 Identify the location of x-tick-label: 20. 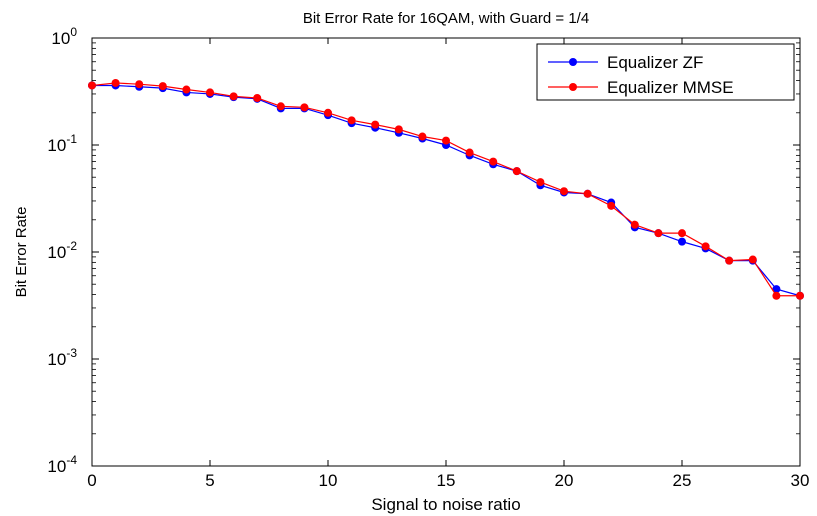
(564, 480).